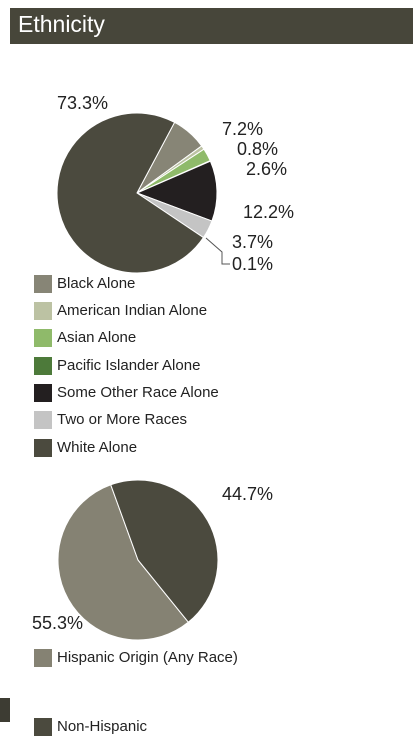 The image size is (413, 743). What do you see at coordinates (252, 242) in the screenshot?
I see `value-label: 3.7%` at bounding box center [252, 242].